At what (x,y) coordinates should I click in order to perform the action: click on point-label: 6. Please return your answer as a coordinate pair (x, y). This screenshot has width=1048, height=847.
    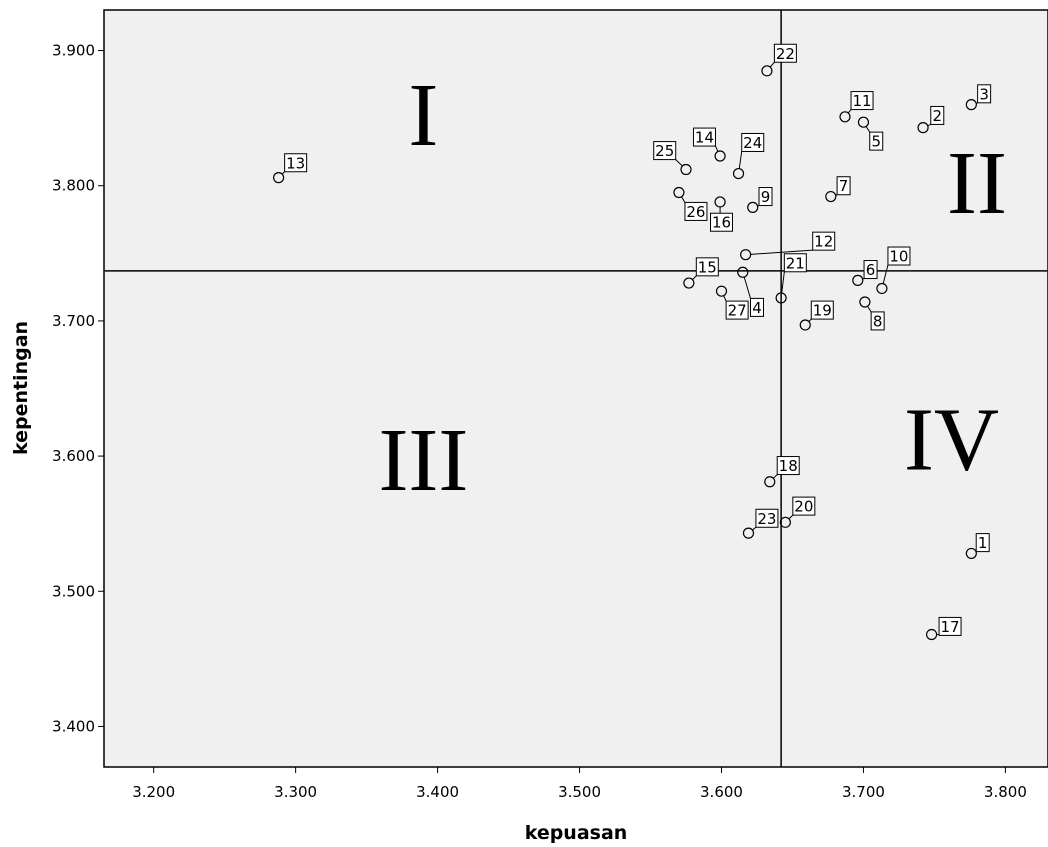
    Looking at the image, I should click on (871, 270).